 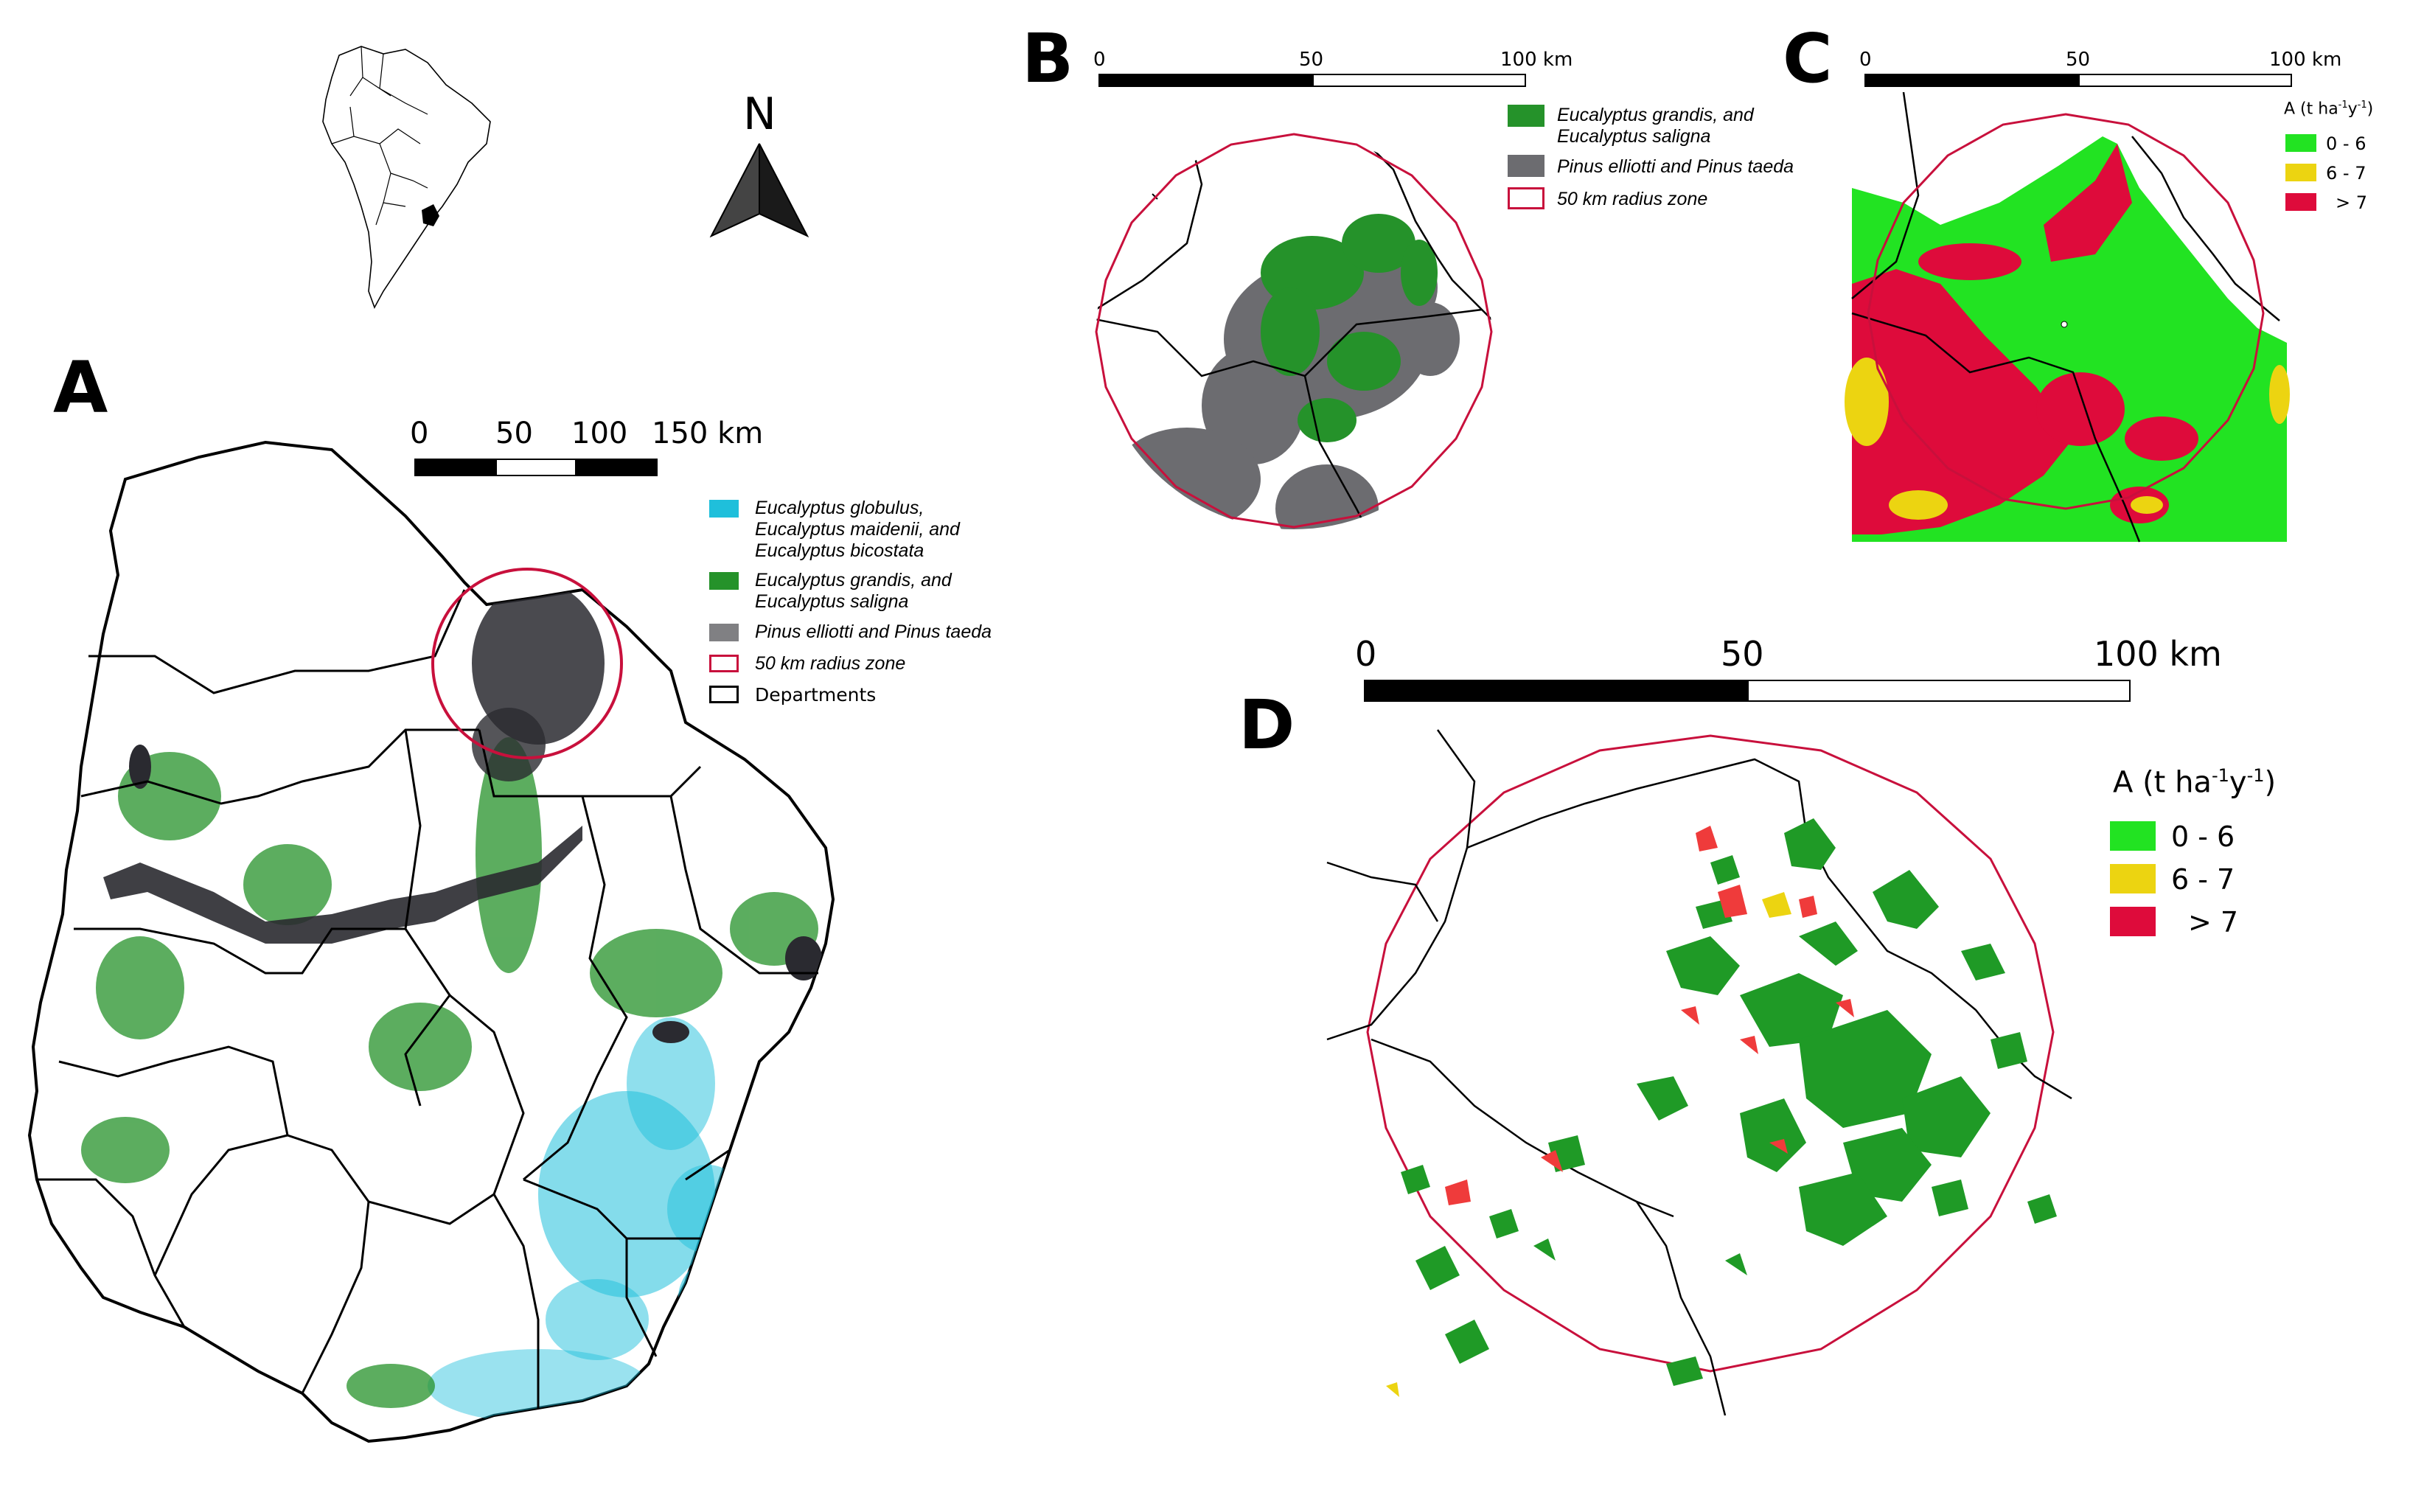 I want to click on panel-d-mid-class-patches, so click(x=1589, y=1144).